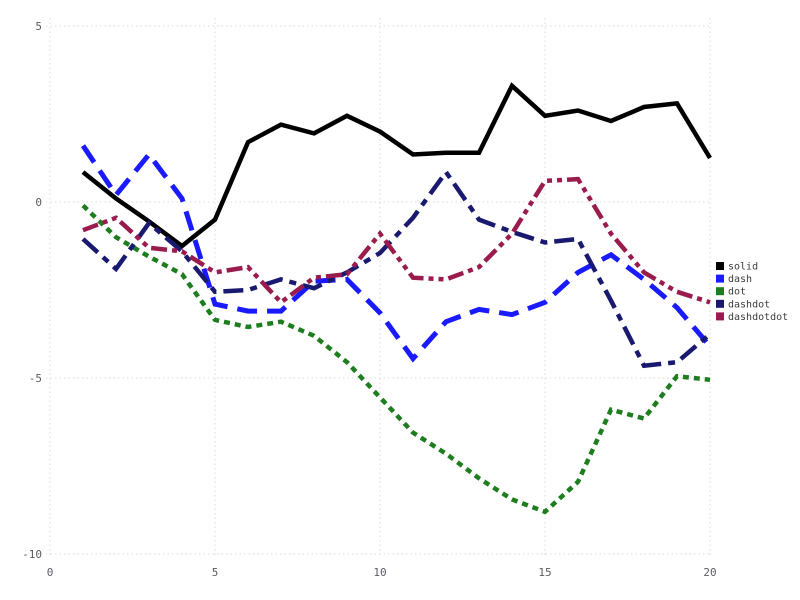  I want to click on legend-swatch-dashdotdot, so click(720, 316).